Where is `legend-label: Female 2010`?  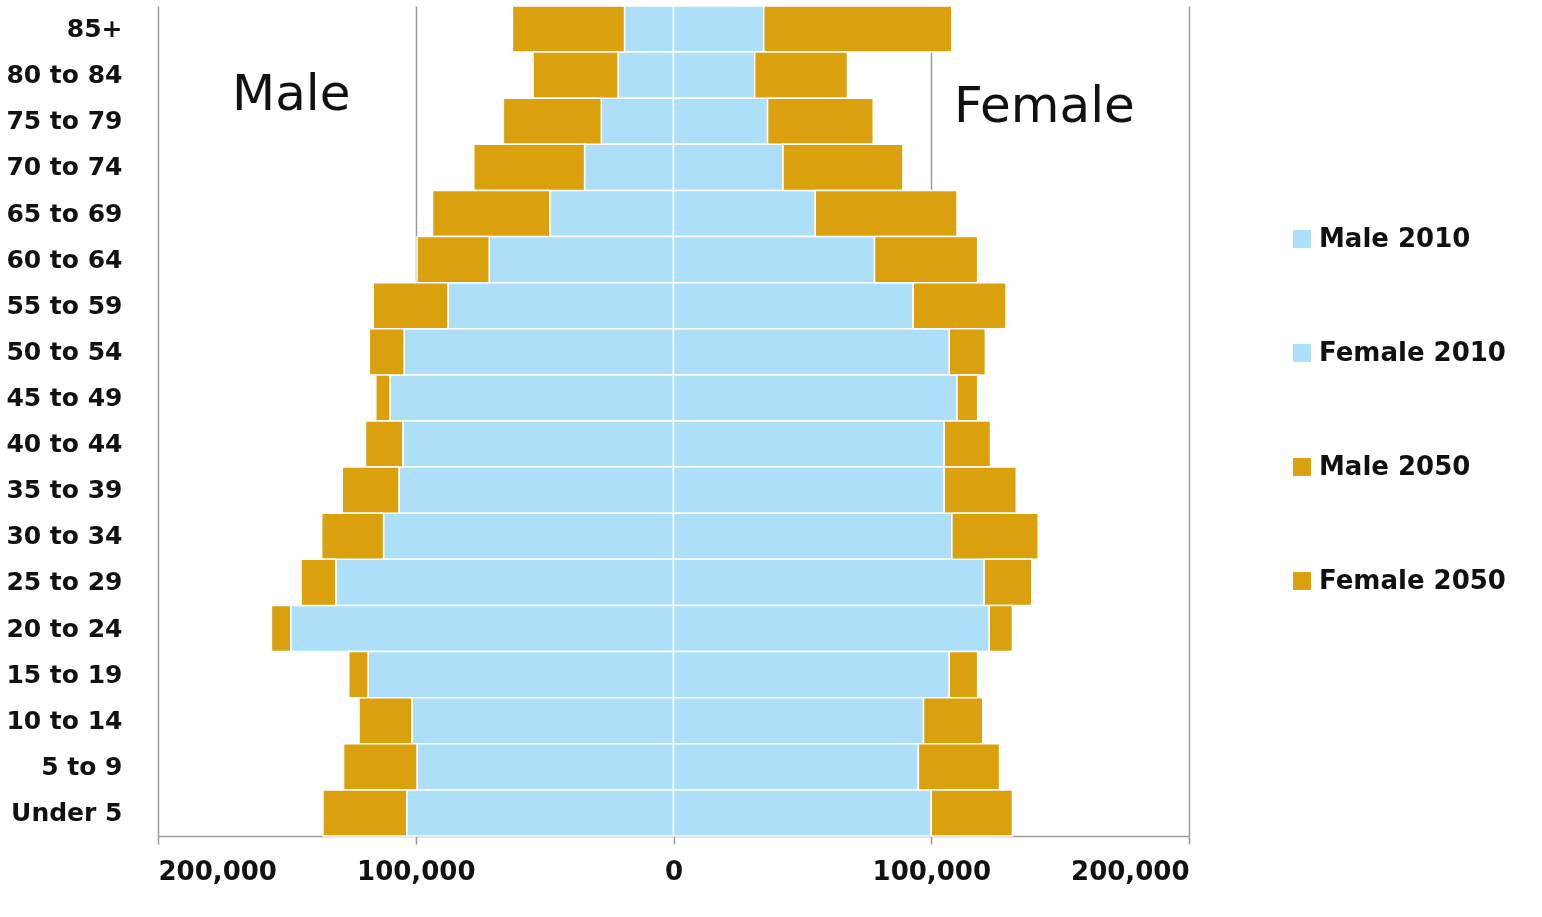
legend-label: Female 2010 is located at coordinates (1412, 352).